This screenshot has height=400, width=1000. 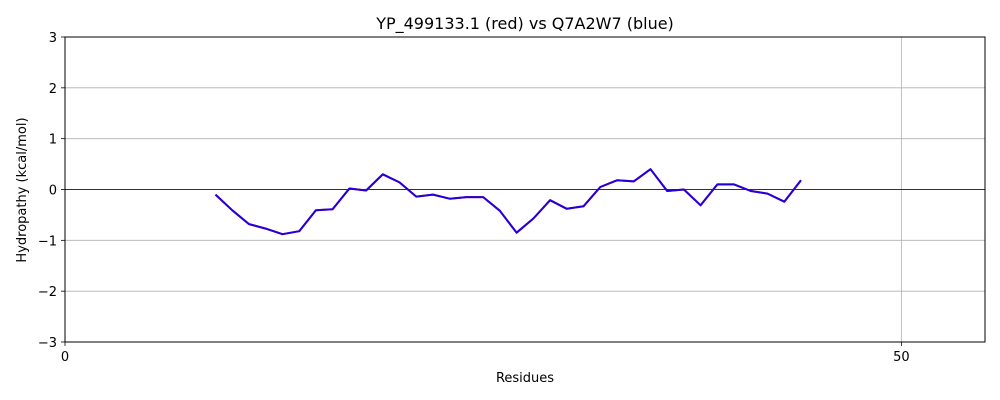 I want to click on series-lines, so click(x=508, y=202).